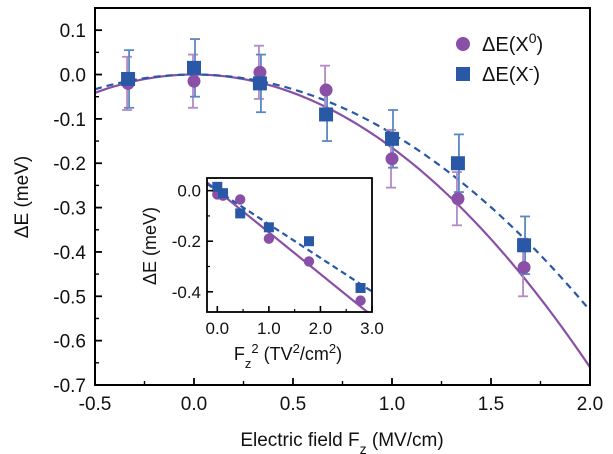 The width and height of the screenshot is (613, 454). I want to click on main-y-tick-label: -0.3, so click(69, 209).